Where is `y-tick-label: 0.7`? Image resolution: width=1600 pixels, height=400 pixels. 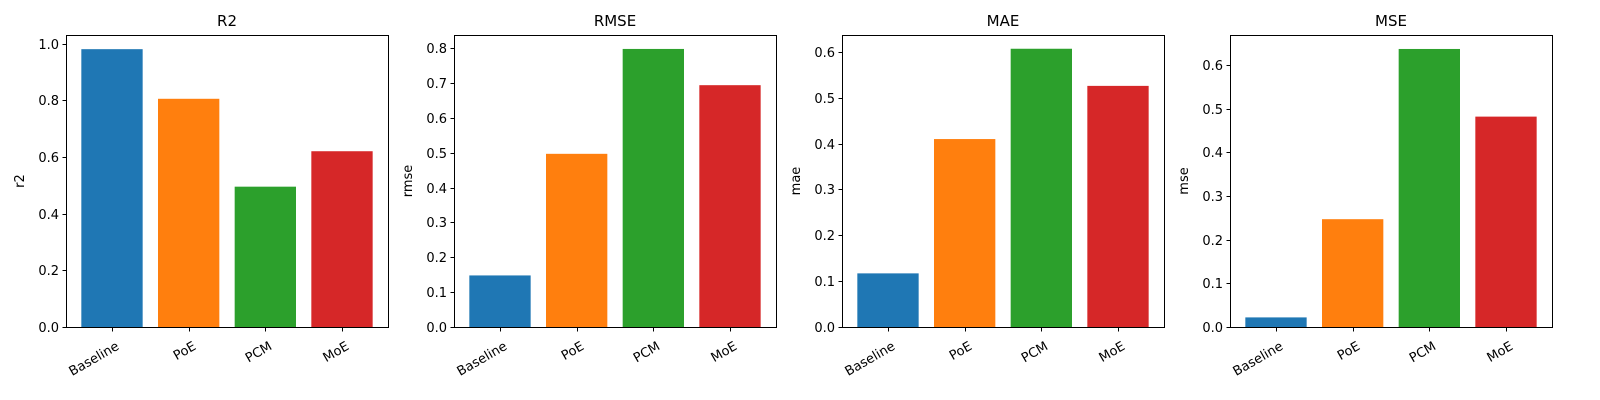 y-tick-label: 0.7 is located at coordinates (436, 84).